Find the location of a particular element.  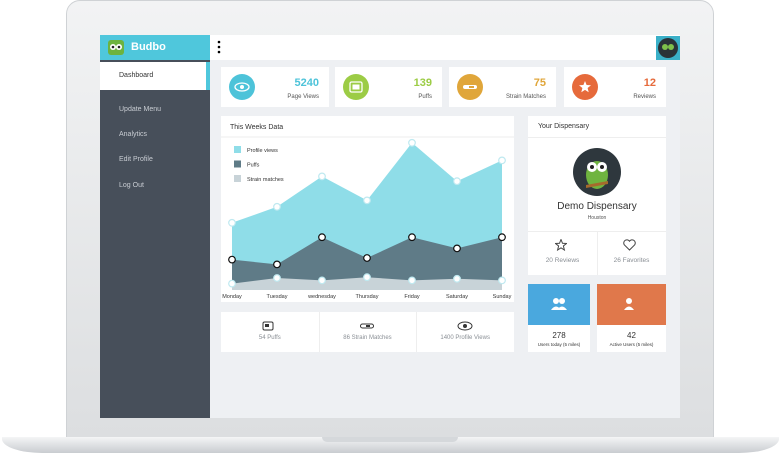

summary-item: 86 Strain Matches is located at coordinates (367, 338).